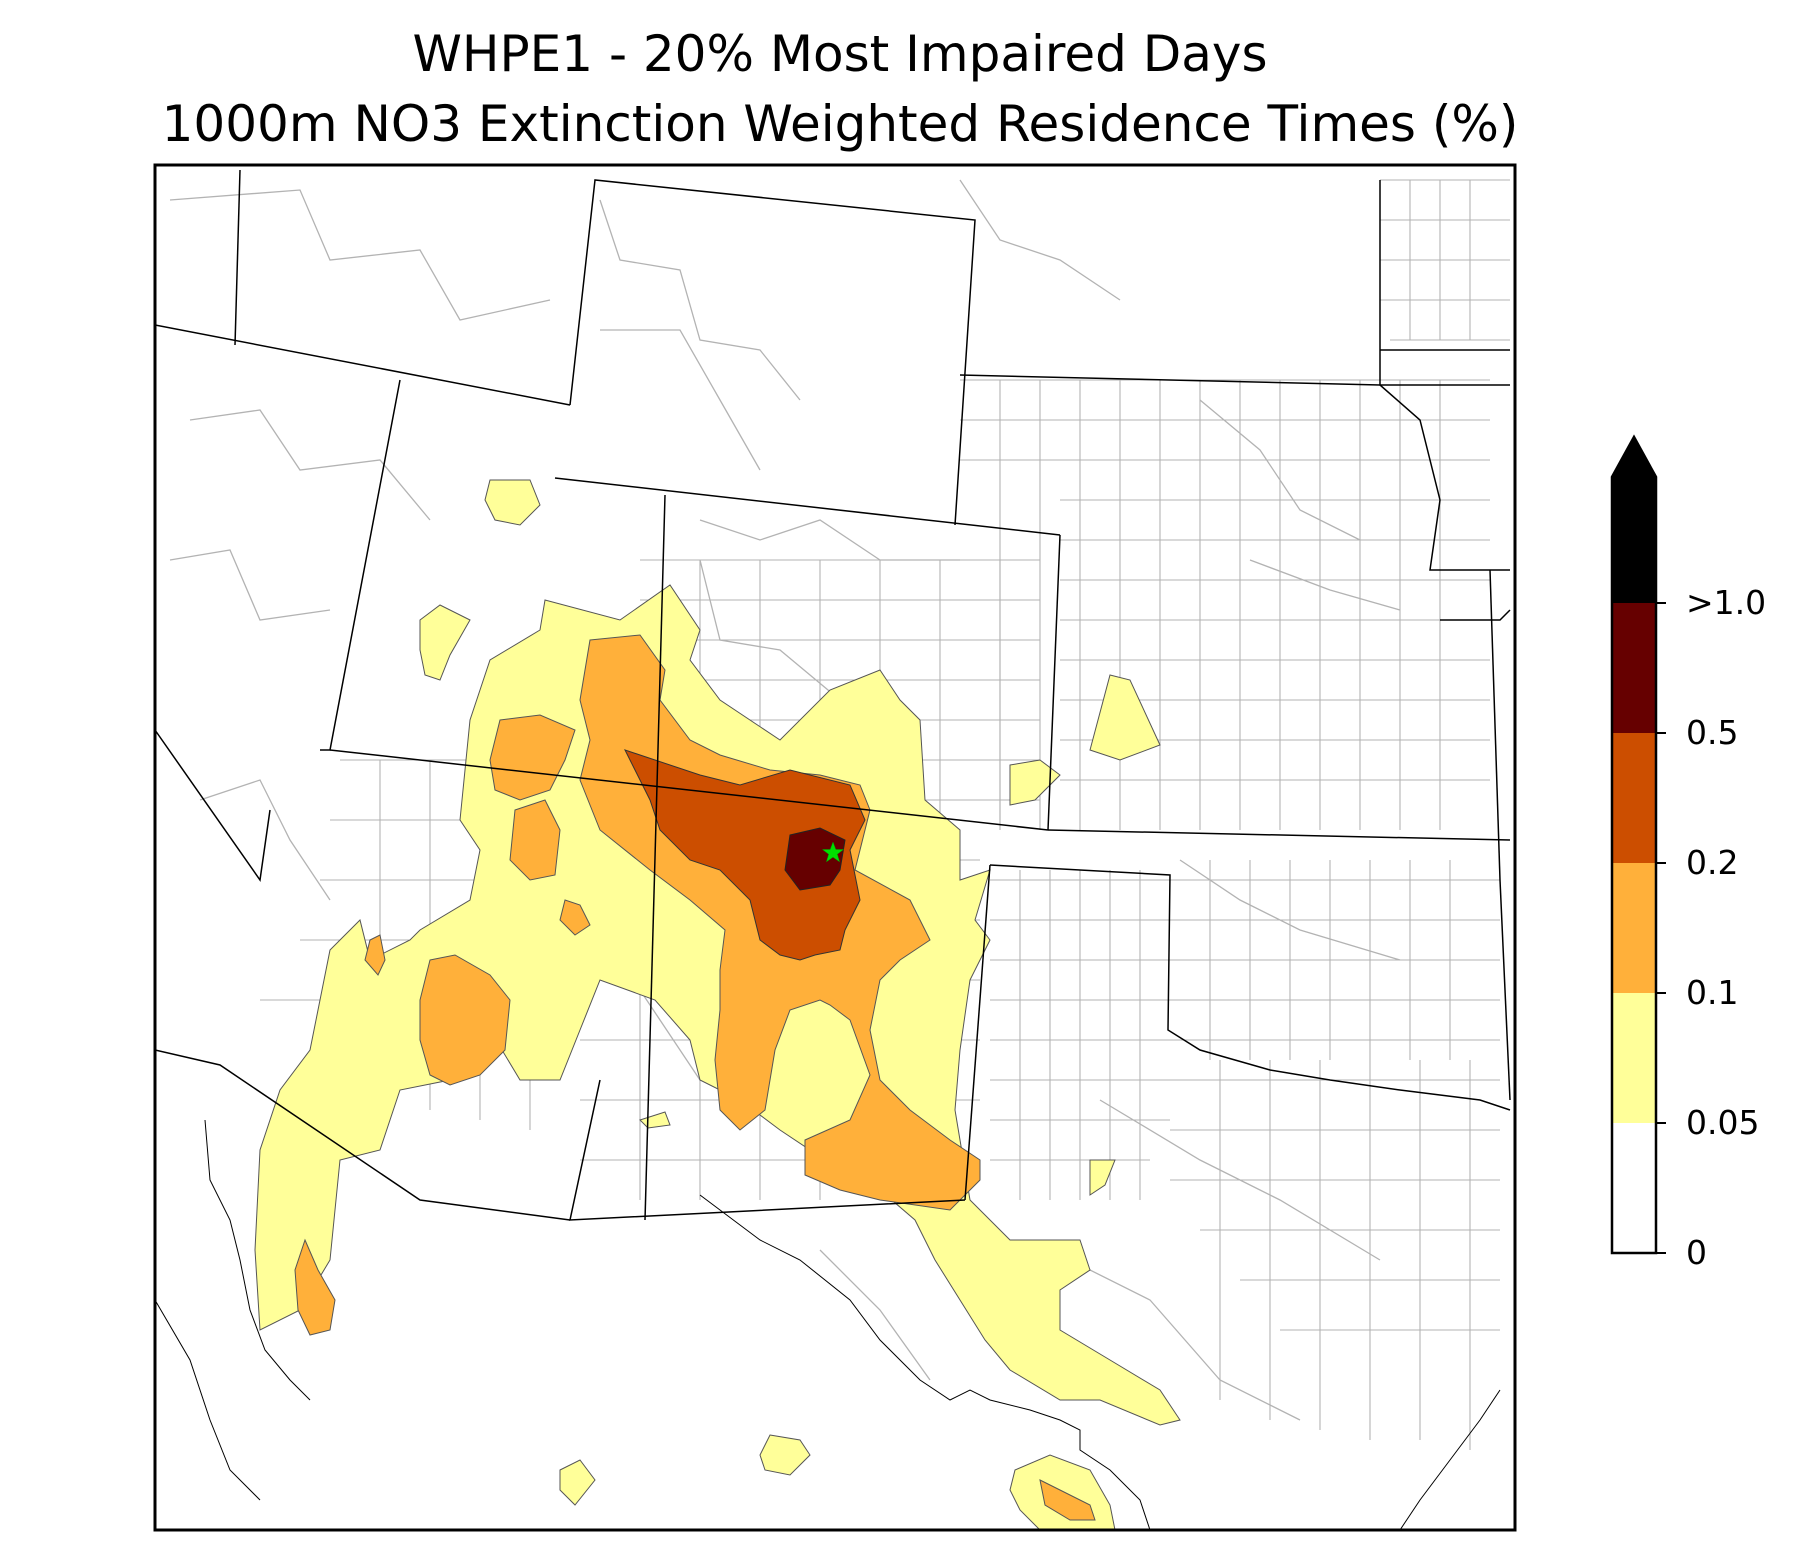 This screenshot has width=1806, height=1558. I want to click on colorbar-band-0.05, so click(1634, 1058).